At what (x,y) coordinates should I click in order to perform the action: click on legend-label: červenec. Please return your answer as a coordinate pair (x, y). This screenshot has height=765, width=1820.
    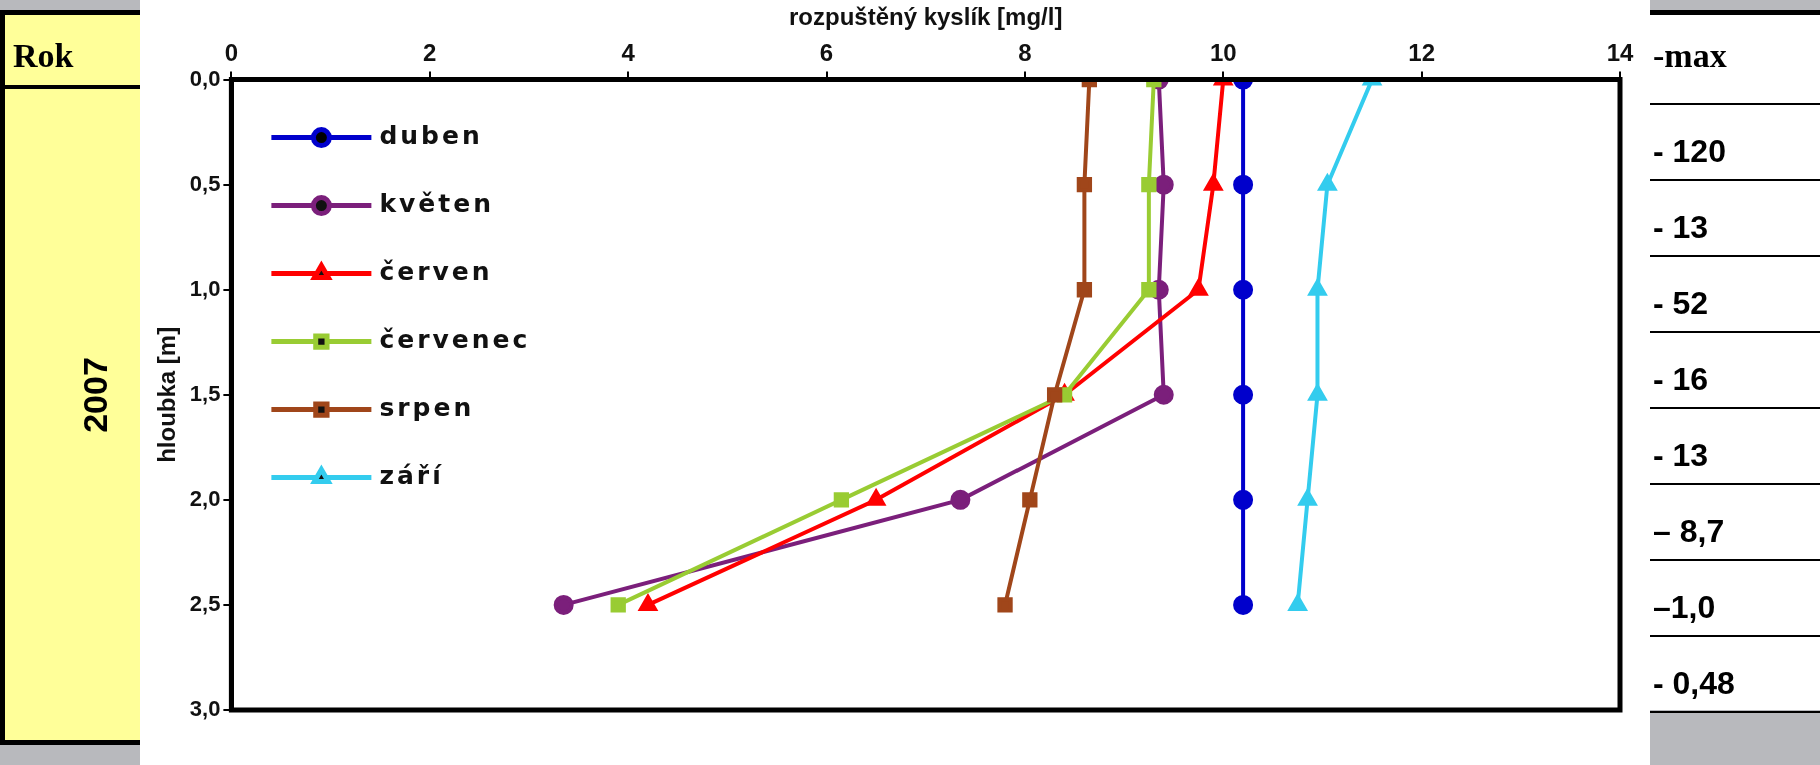
    Looking at the image, I should click on (455, 340).